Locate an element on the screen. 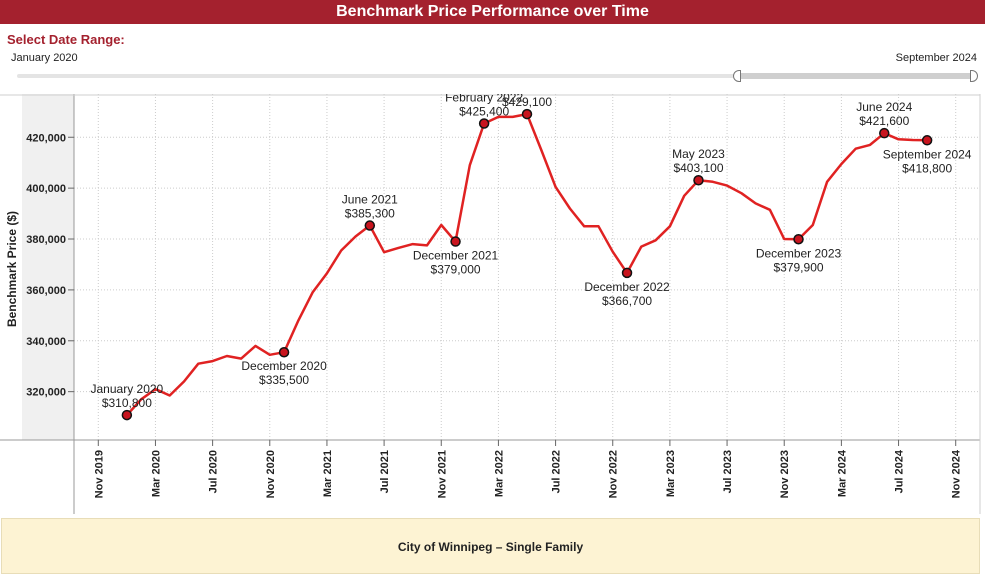  x-tick-label: Jul 2020 is located at coordinates (214, 471).